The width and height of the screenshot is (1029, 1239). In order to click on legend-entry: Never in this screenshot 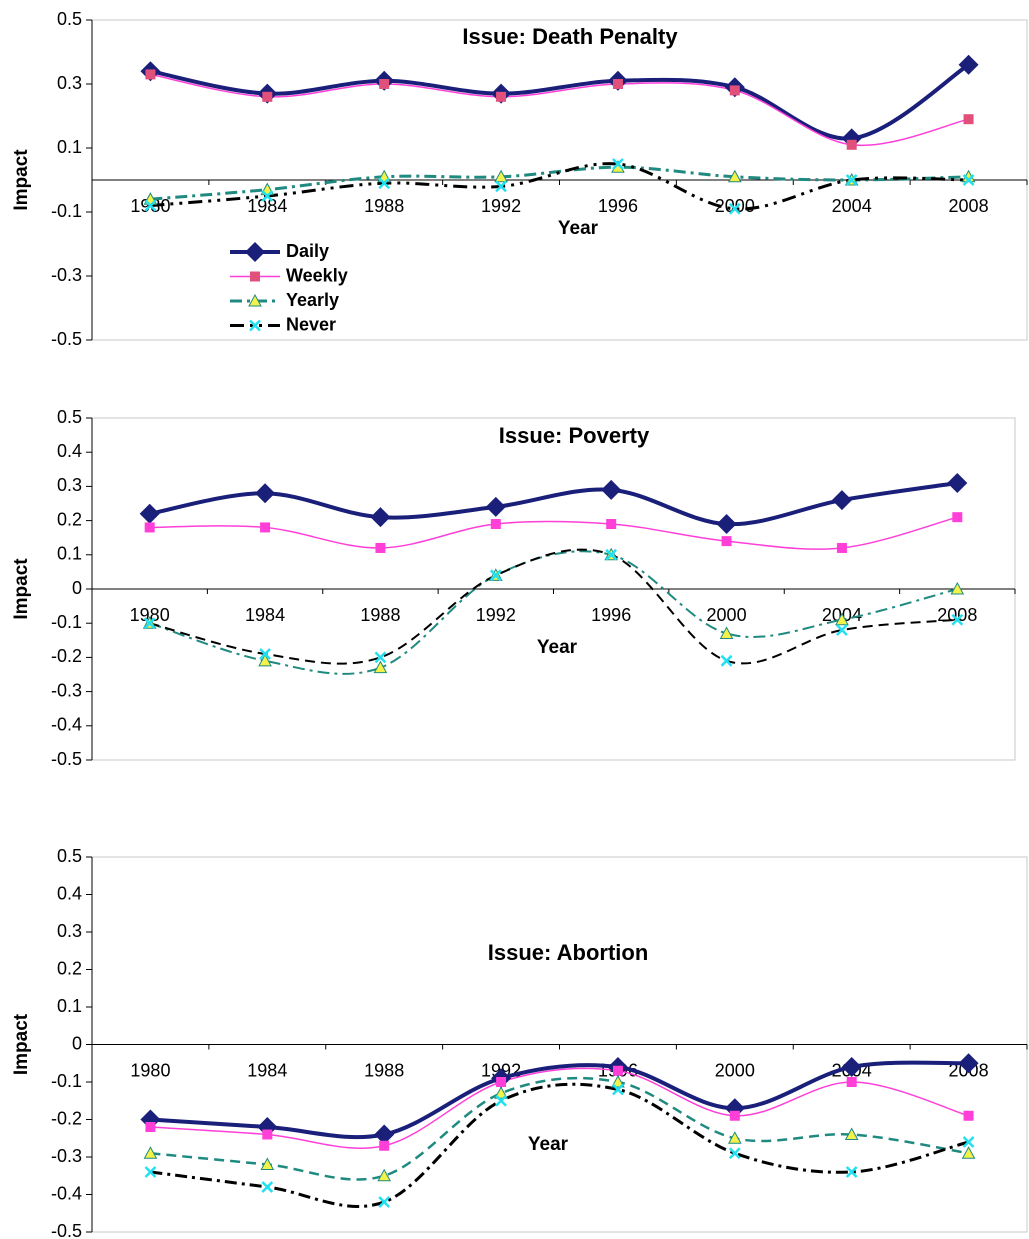, I will do `click(283, 324)`.